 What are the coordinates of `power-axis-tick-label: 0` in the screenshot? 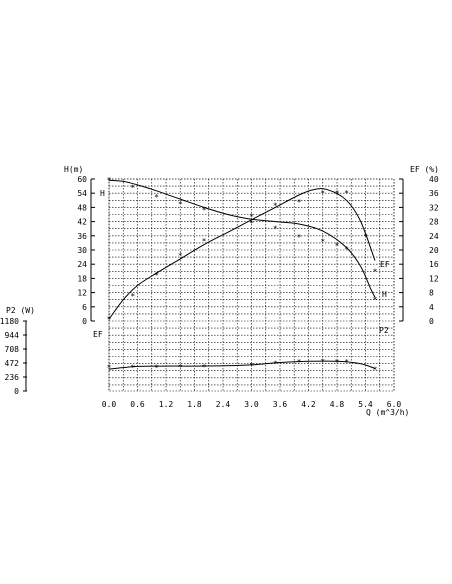 It's located at (16, 391).